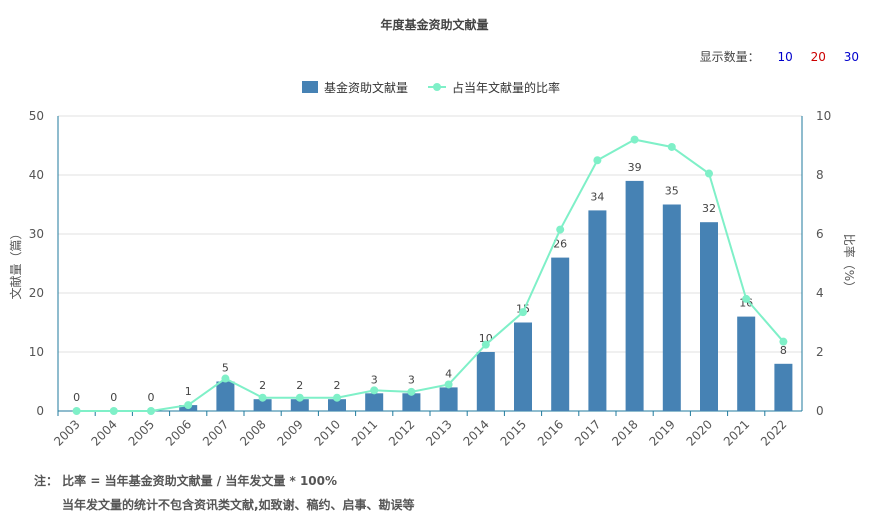  What do you see at coordinates (550, 432) in the screenshot?
I see `x-tick-label: 2016` at bounding box center [550, 432].